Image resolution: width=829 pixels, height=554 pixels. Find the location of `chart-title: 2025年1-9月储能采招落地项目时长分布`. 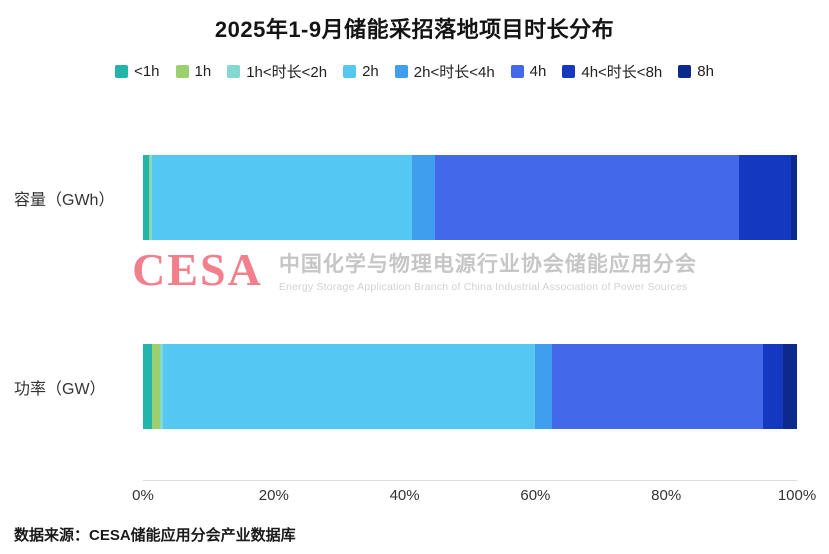

chart-title: 2025年1-9月储能采招落地项目时长分布 is located at coordinates (414, 29).